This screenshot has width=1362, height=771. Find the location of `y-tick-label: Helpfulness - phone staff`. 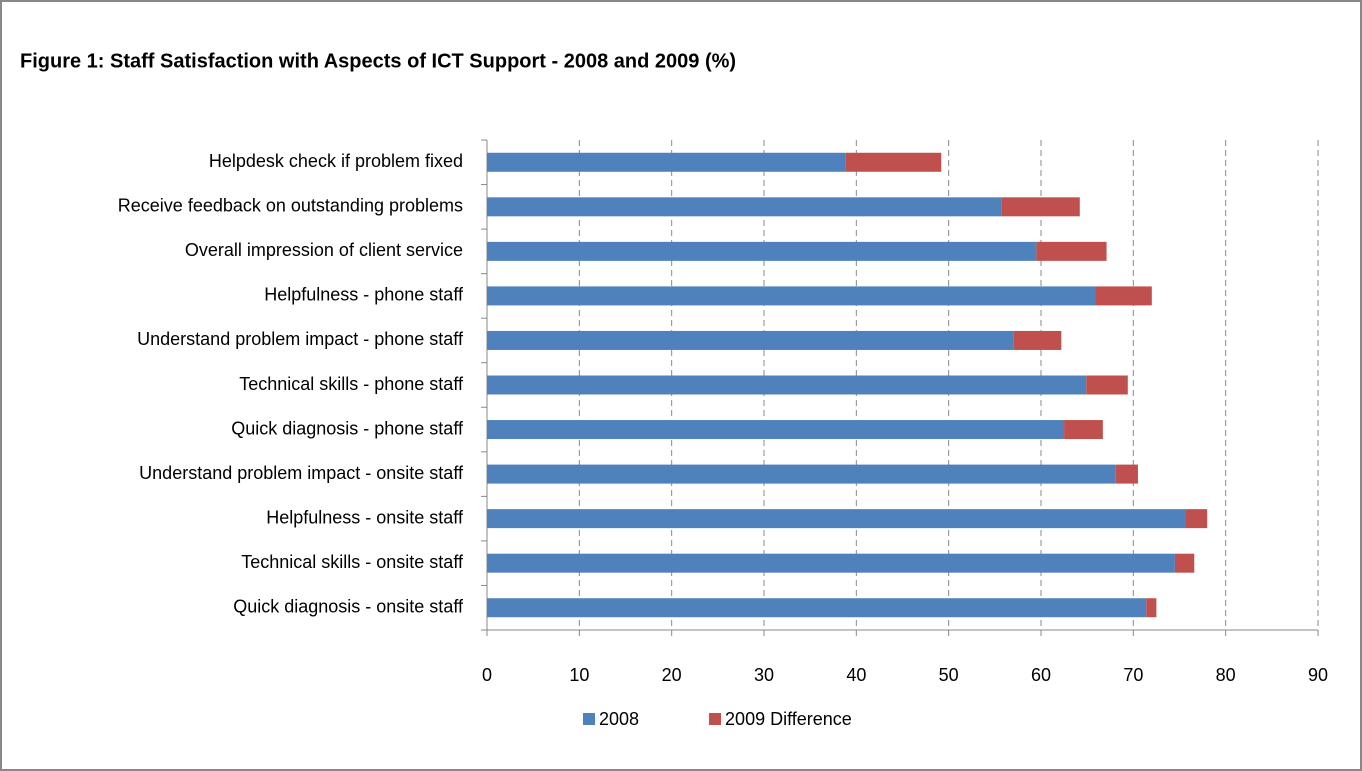

y-tick-label: Helpfulness - phone staff is located at coordinates (364, 295).